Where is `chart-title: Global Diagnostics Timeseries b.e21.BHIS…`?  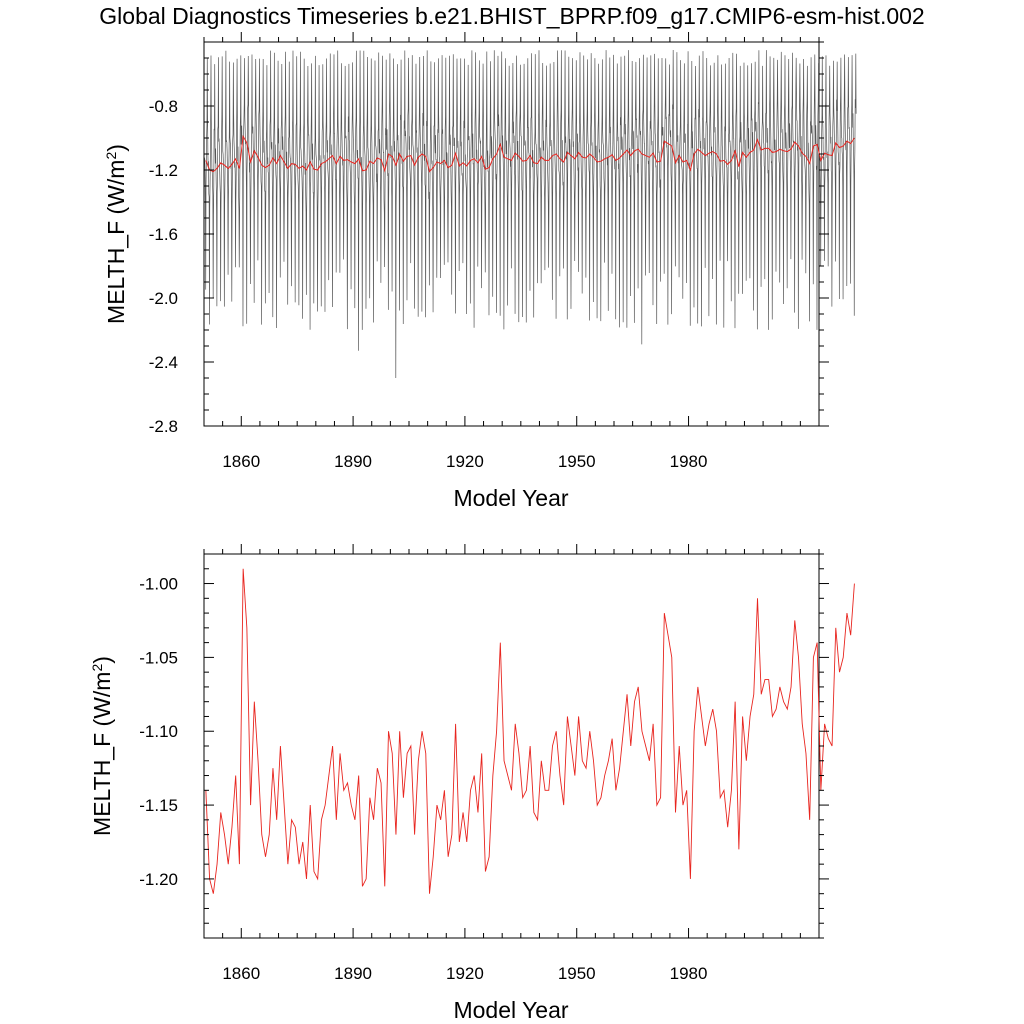 chart-title: Global Diagnostics Timeseries b.e21.BHIS… is located at coordinates (511, 16).